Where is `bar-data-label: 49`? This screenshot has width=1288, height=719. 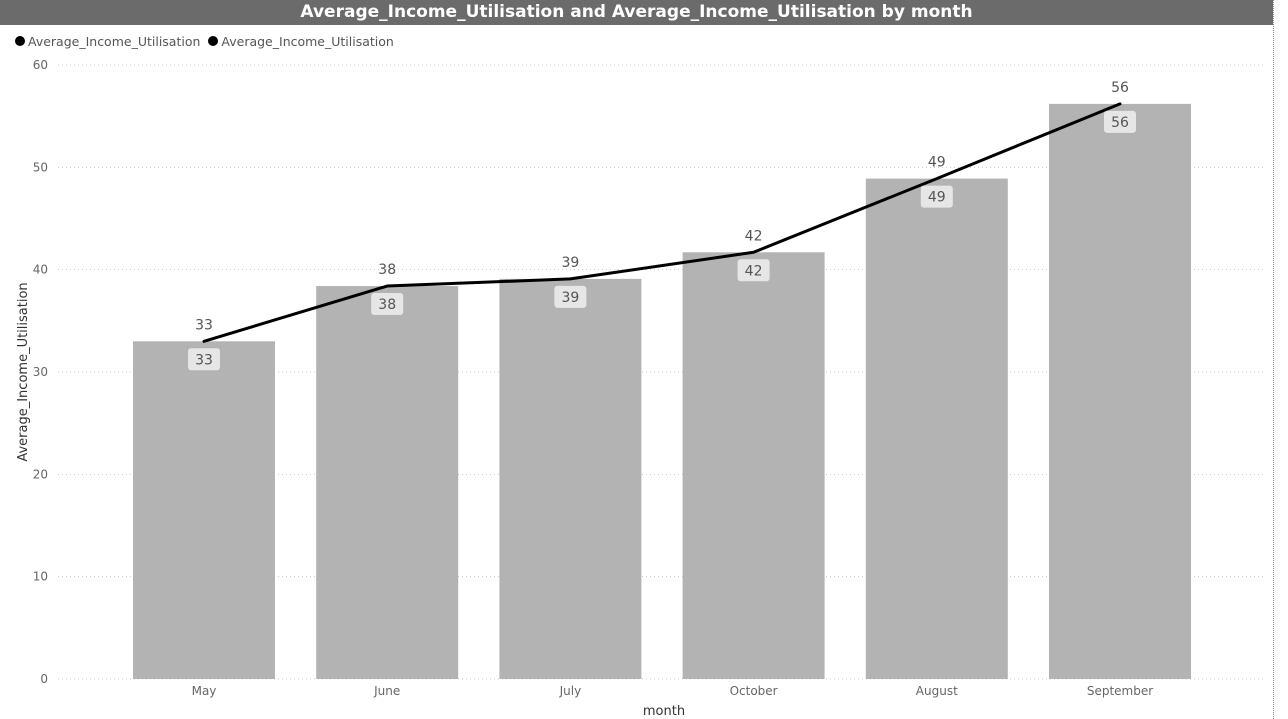 bar-data-label: 49 is located at coordinates (937, 198).